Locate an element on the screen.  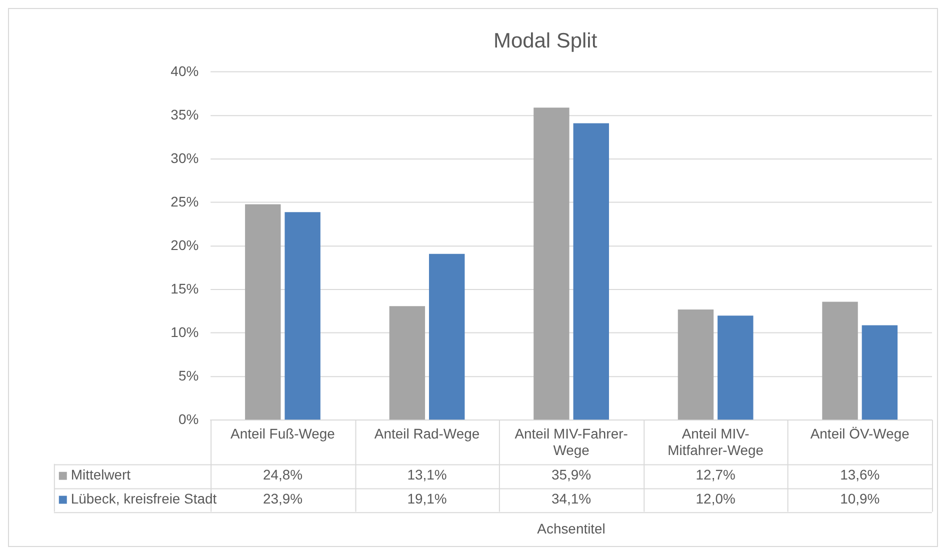
x-tick-label: Anteil ÖV-Wege is located at coordinates (860, 433).